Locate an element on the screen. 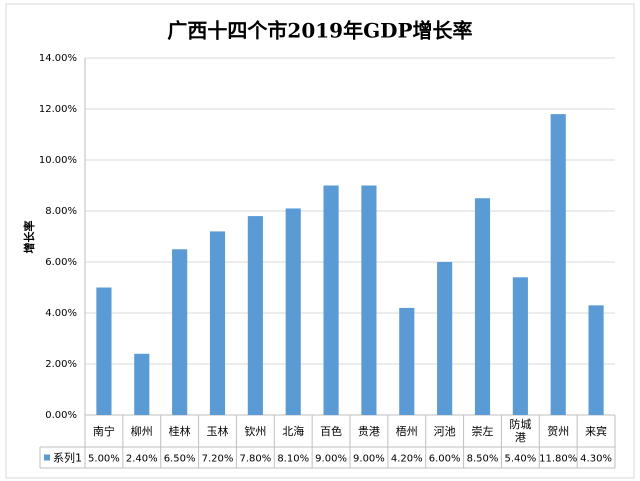 This screenshot has height=481, width=640. x-tick-label: 北海 is located at coordinates (293, 431).